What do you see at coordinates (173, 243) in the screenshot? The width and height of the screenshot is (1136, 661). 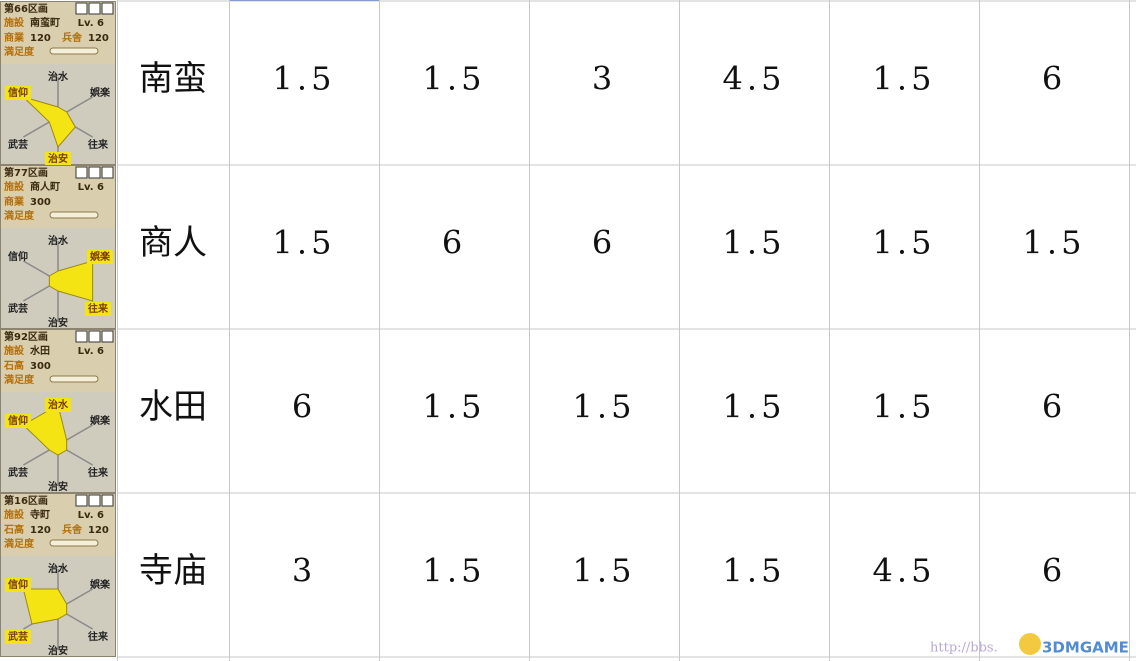 I see `row-name: 商人` at bounding box center [173, 243].